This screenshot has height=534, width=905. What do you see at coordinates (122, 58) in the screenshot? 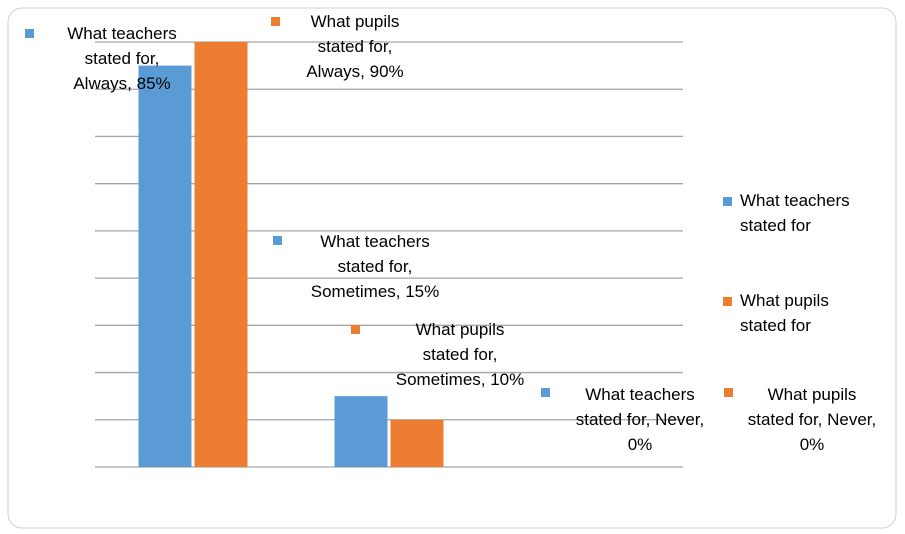
I see `data-label: What teachers stated for, Always, 85%` at bounding box center [122, 58].